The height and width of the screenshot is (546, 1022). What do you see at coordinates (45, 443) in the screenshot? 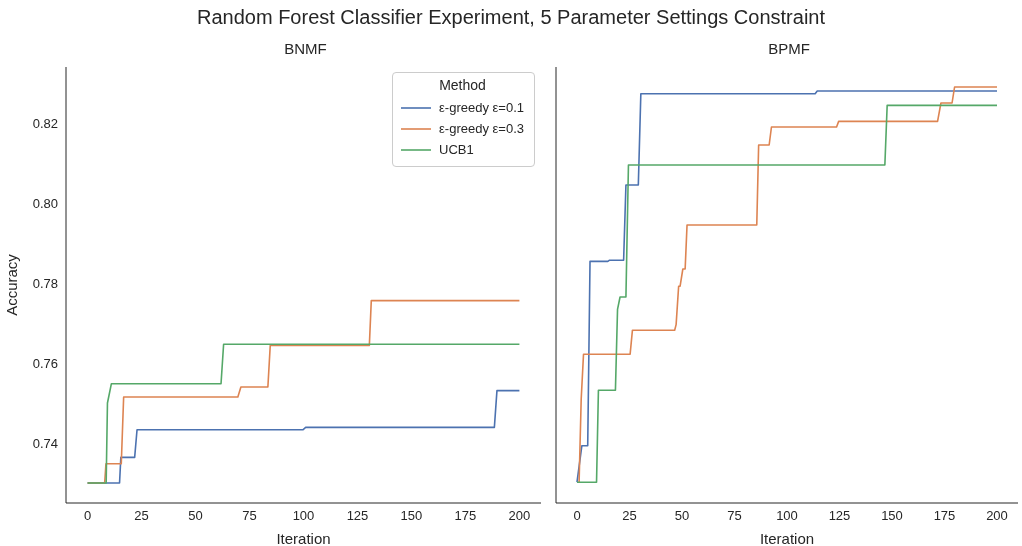
I see `y-tick-label: 0.74` at bounding box center [45, 443].